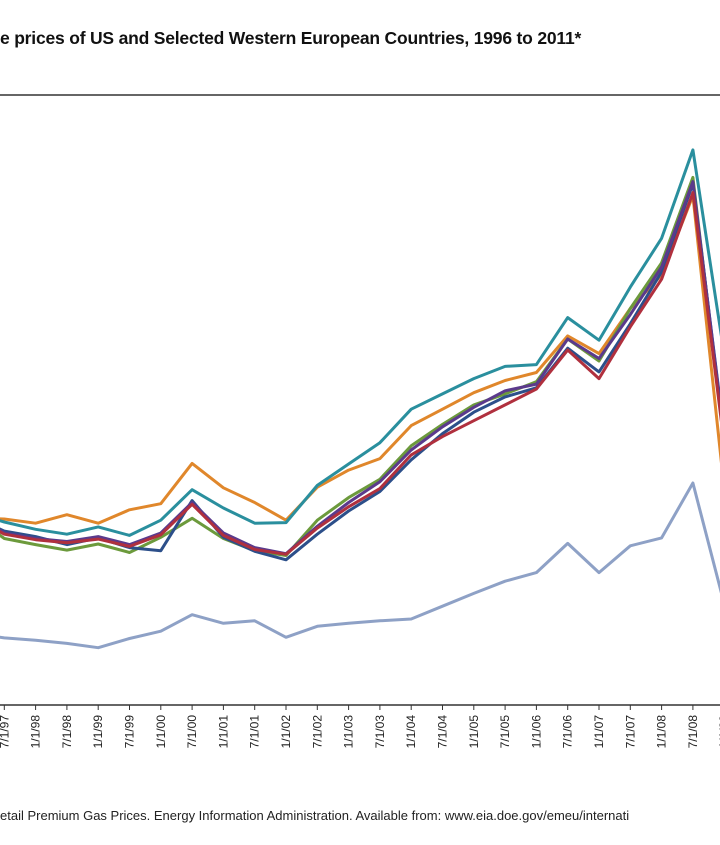  What do you see at coordinates (505, 732) in the screenshot?
I see `x-tick-label: 7/1/05` at bounding box center [505, 732].